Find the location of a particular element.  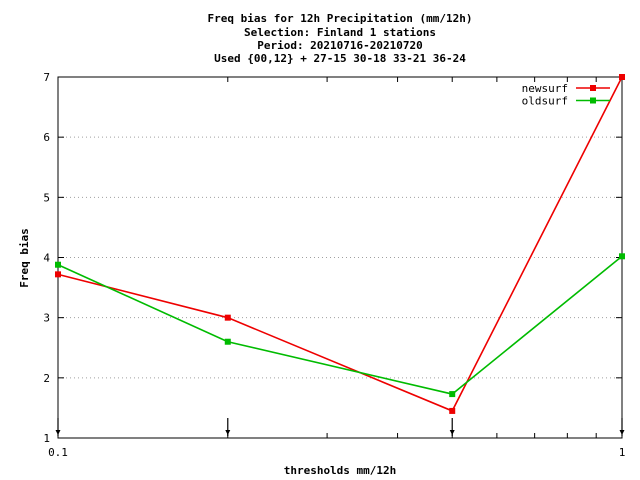

y-tick-label: 3 is located at coordinates (46, 318).